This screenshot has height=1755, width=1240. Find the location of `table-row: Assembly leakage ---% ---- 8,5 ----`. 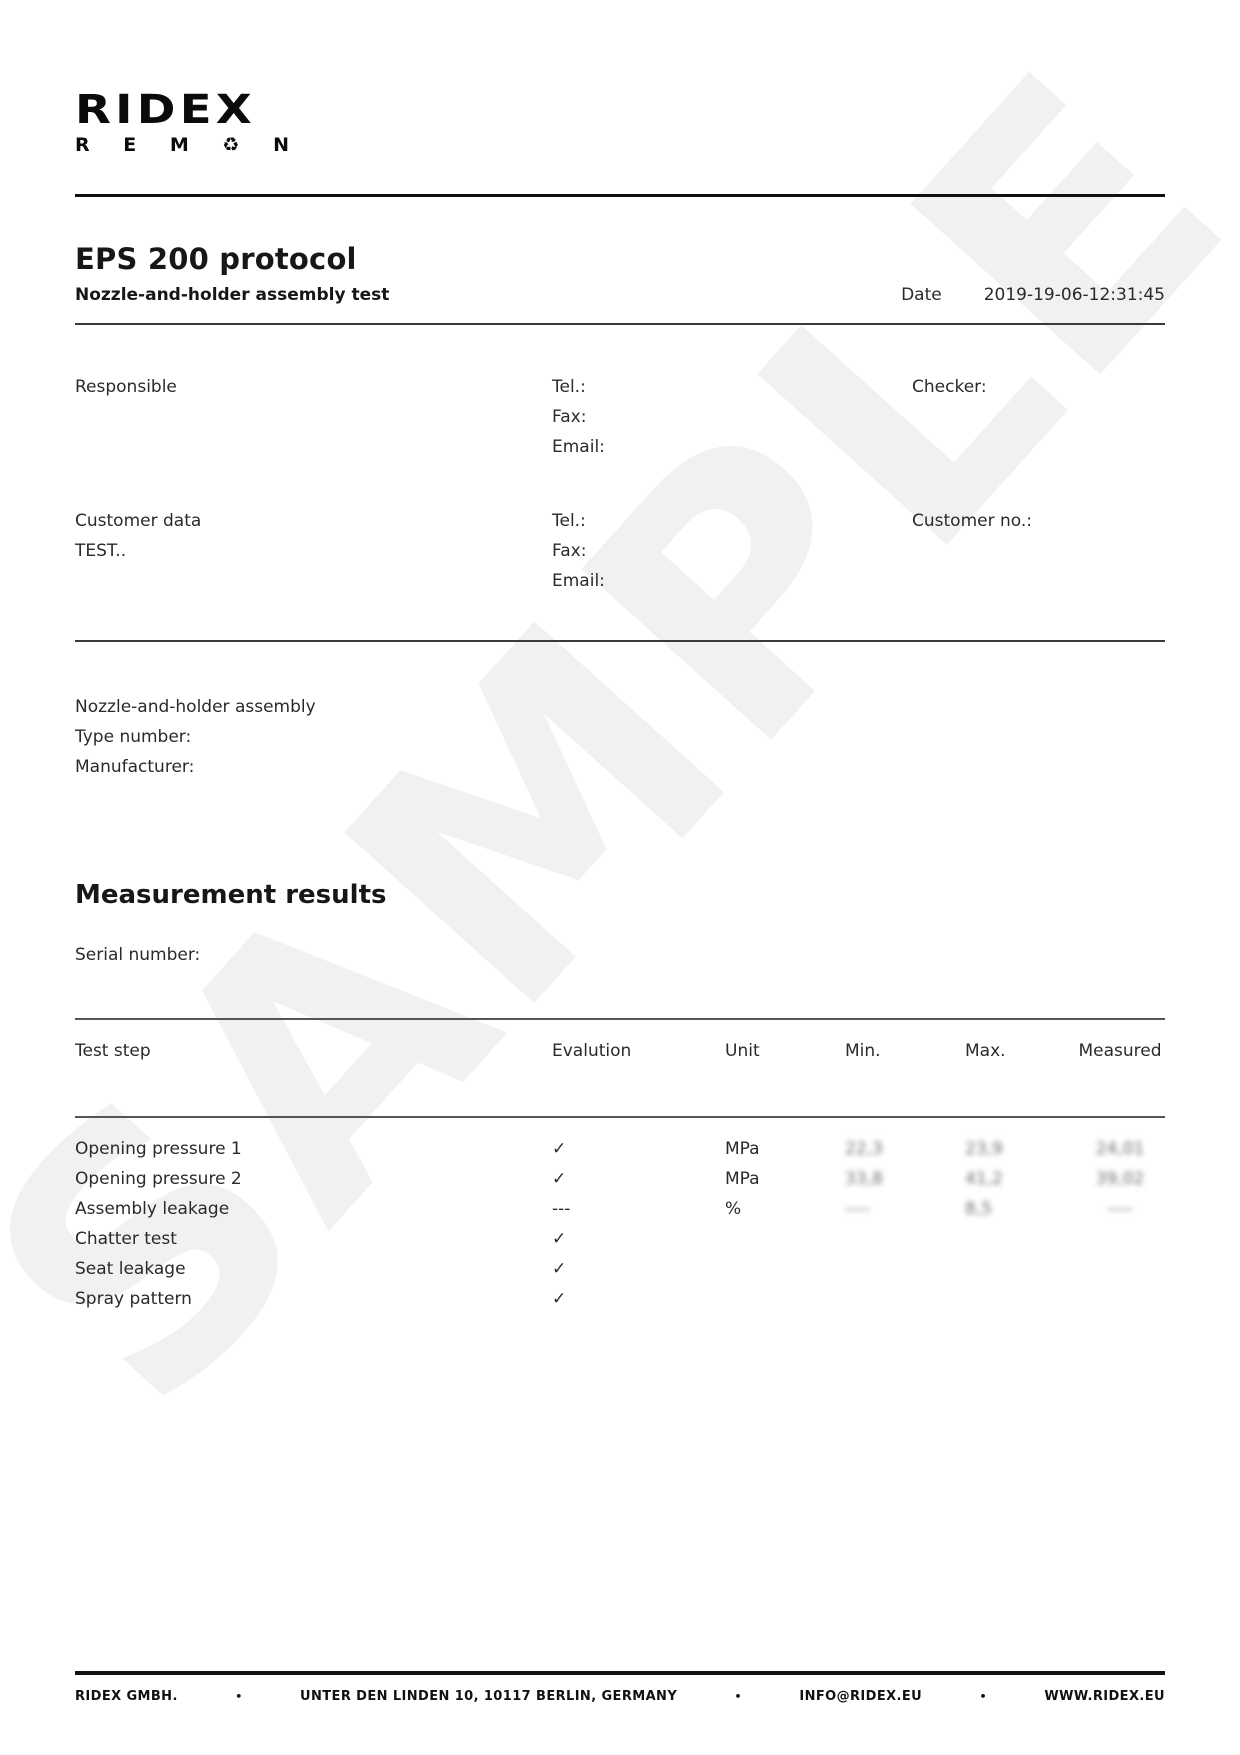

table-row: Assembly leakage ---% ---- 8,5 ---- is located at coordinates (620, 1209).